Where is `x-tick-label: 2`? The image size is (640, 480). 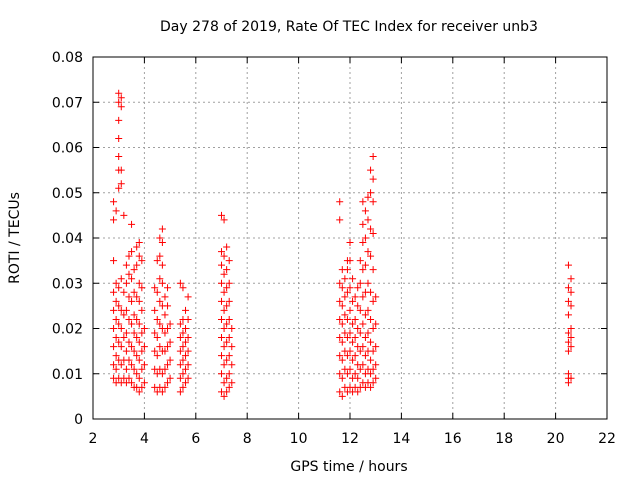
x-tick-label: 2 is located at coordinates (93, 439).